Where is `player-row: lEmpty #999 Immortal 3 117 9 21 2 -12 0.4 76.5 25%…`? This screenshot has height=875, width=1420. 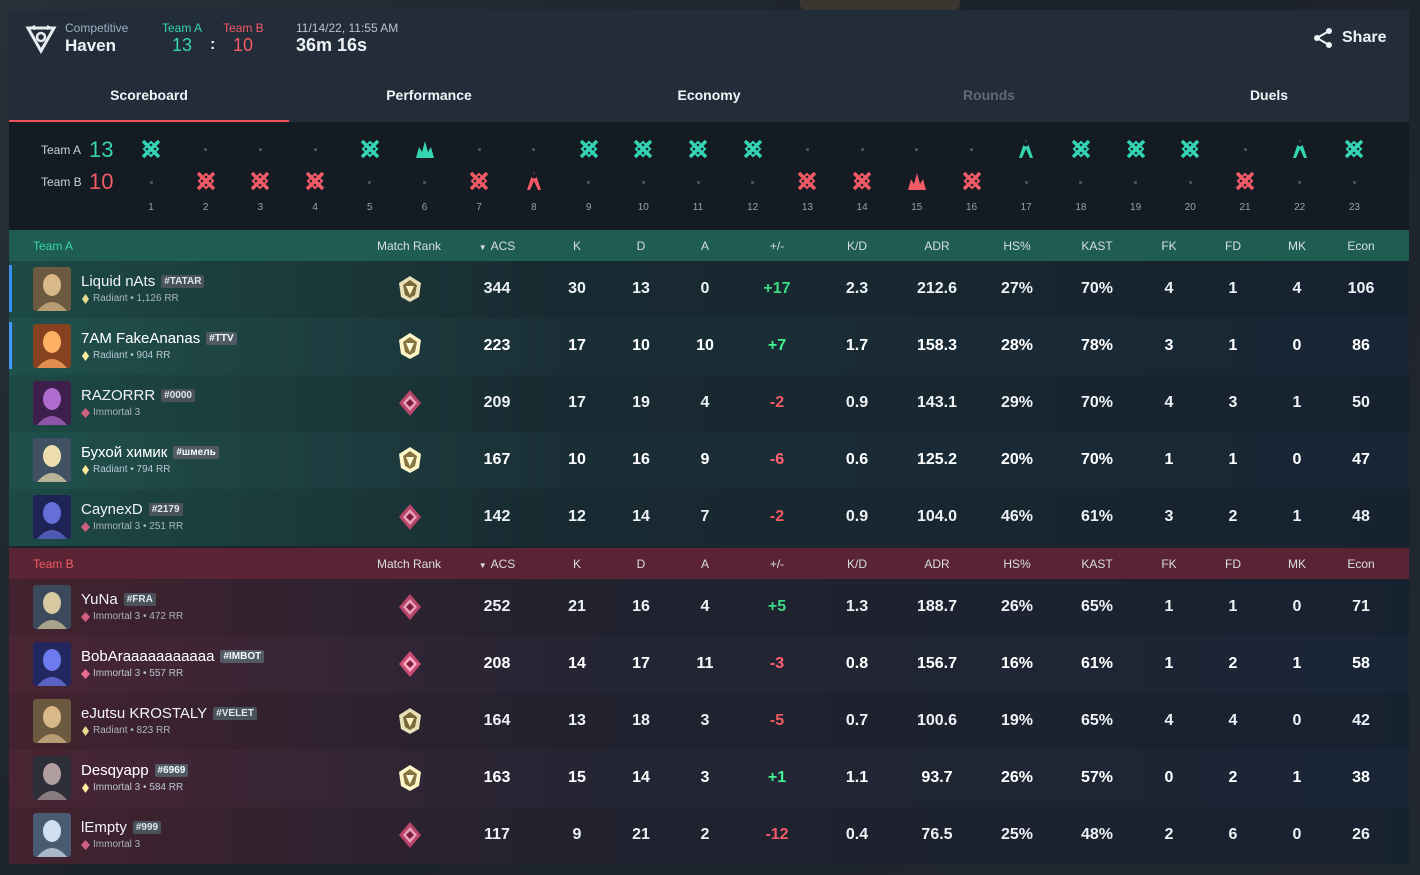 player-row: lEmpty #999 Immortal 3 117 9 21 2 -12 0.4 76.5 25%… is located at coordinates (709, 835).